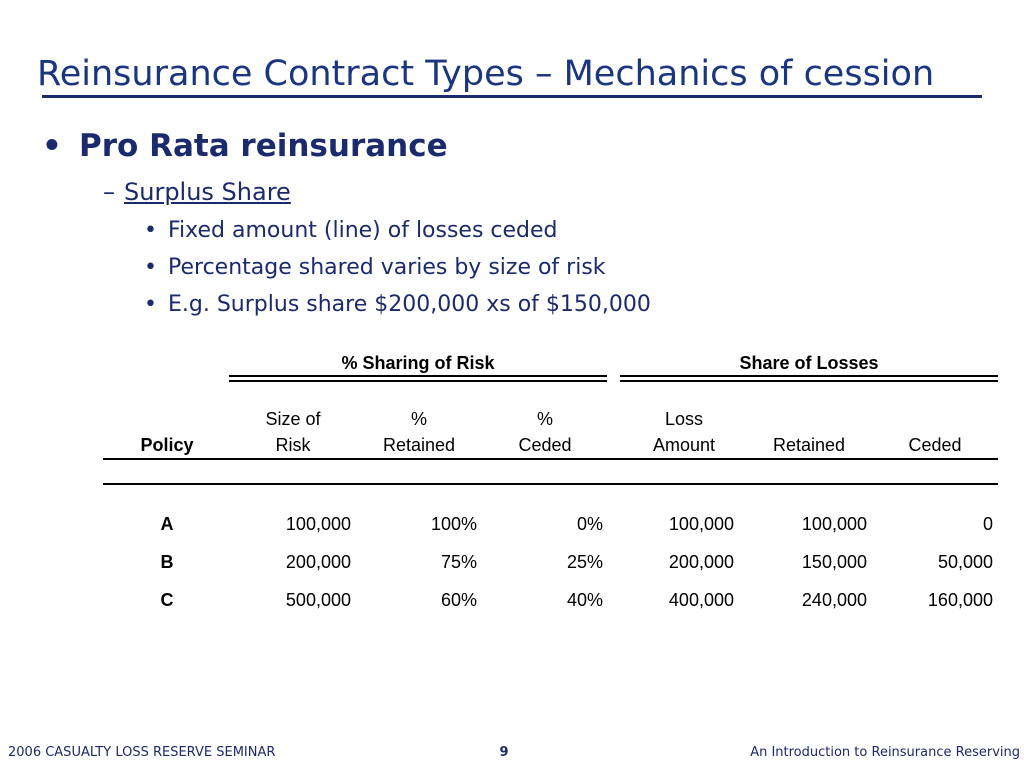 The width and height of the screenshot is (1024, 768). Describe the element at coordinates (584, 562) in the screenshot. I see `table-cell: 25%` at that location.